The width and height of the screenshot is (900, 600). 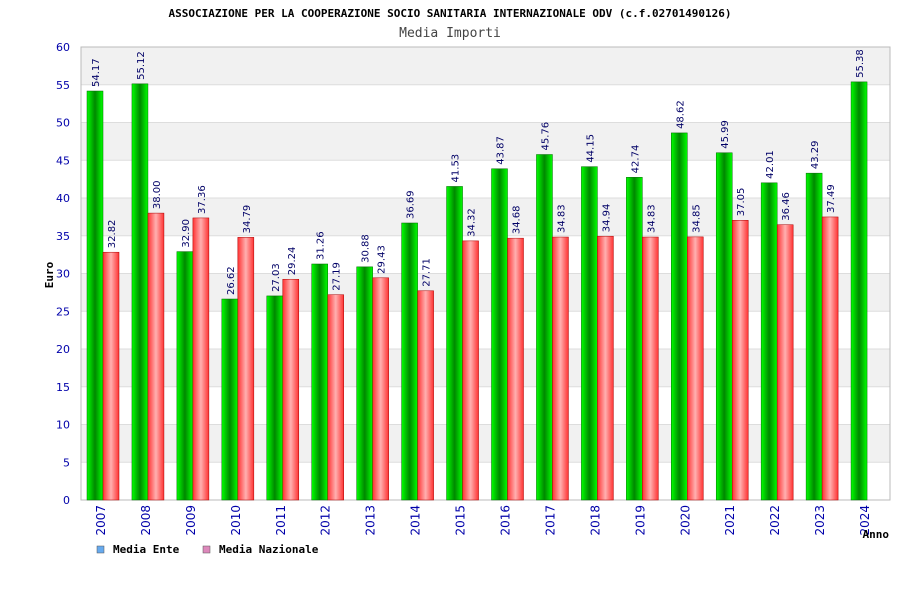 I want to click on bar-value-label: 26.62, so click(x=231, y=280).